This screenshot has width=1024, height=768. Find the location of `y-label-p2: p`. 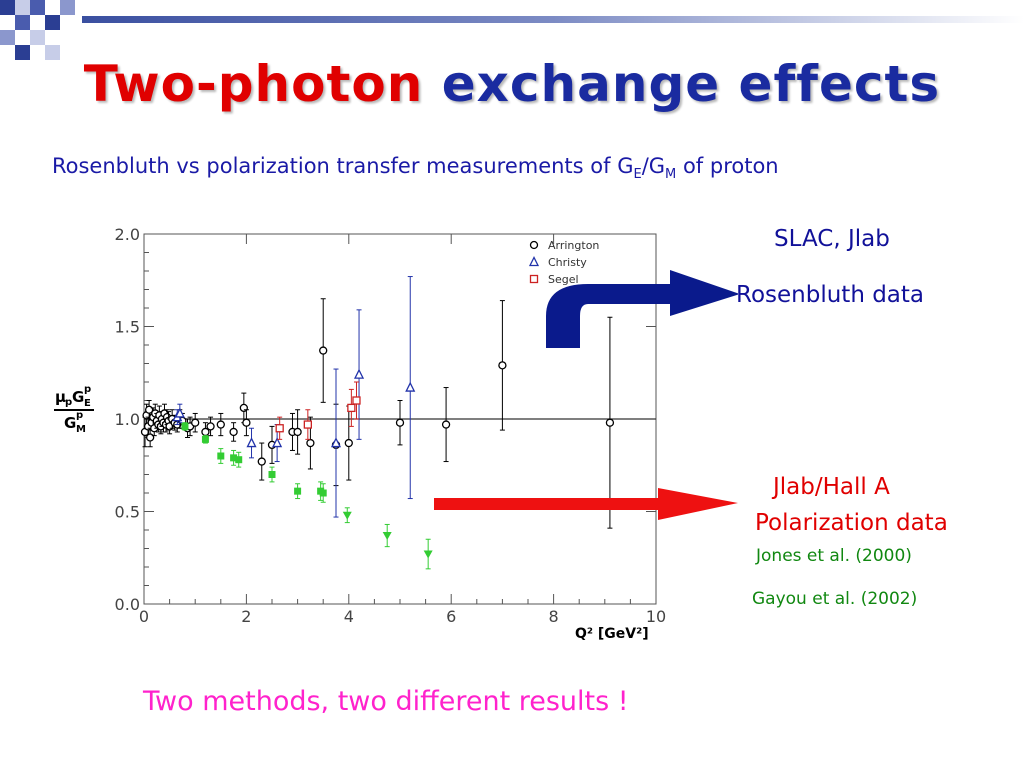

y-label-p2: p is located at coordinates (87, 389).